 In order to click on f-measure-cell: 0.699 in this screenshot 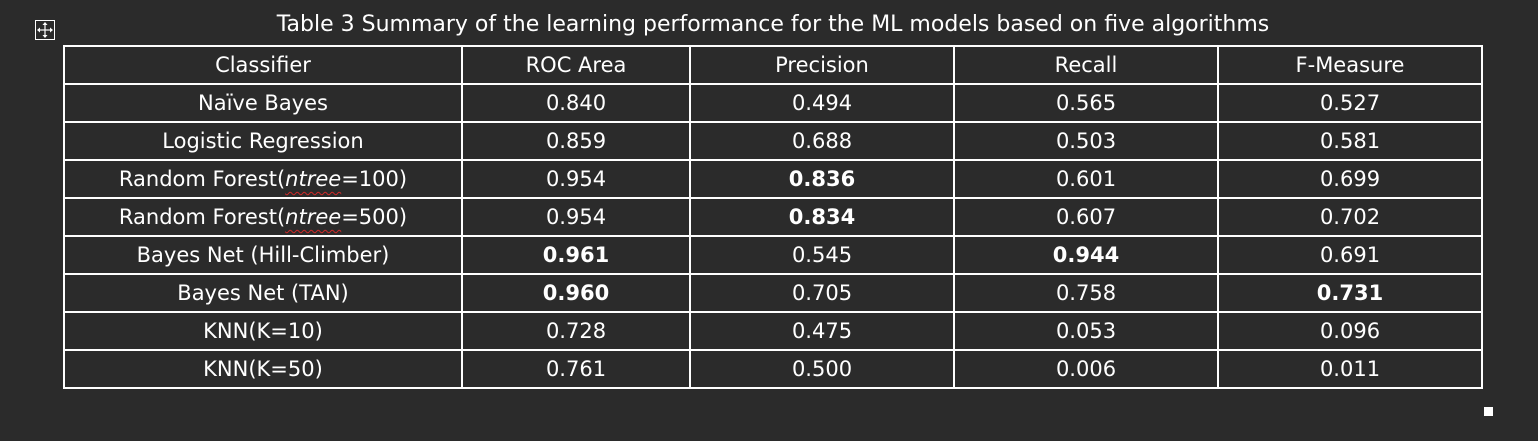, I will do `click(1350, 179)`.